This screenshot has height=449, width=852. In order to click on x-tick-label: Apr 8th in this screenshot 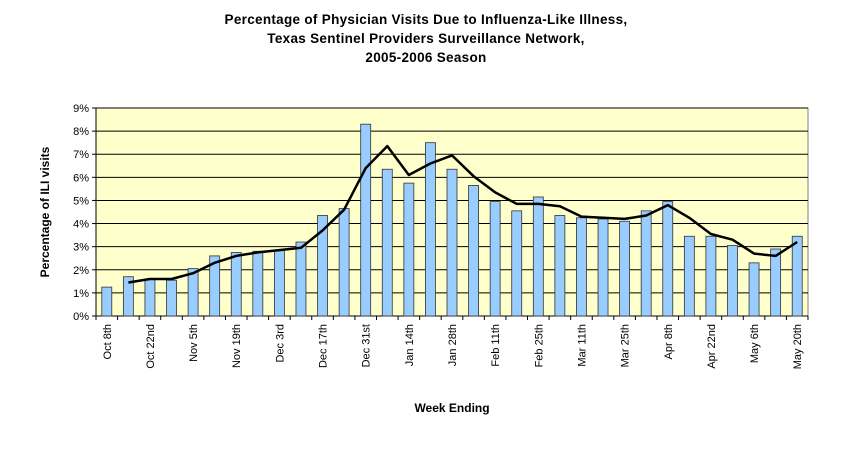, I will do `click(669, 341)`.